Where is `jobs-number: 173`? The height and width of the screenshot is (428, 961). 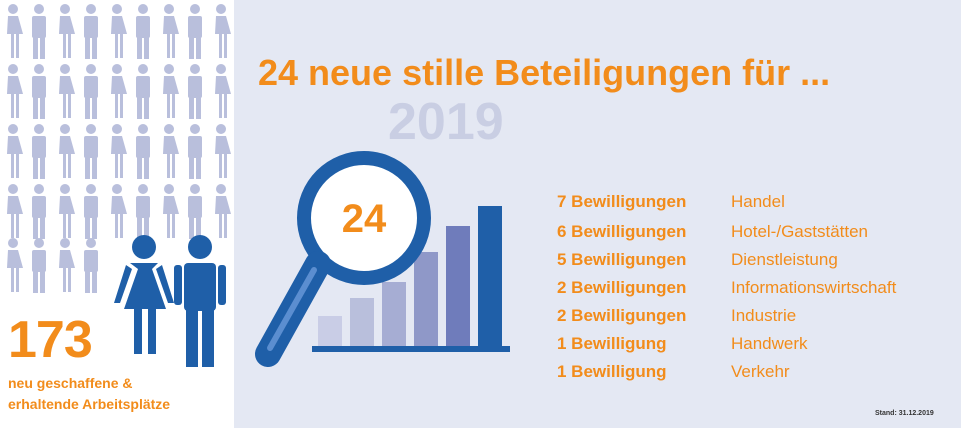 jobs-number: 173 is located at coordinates (50, 340).